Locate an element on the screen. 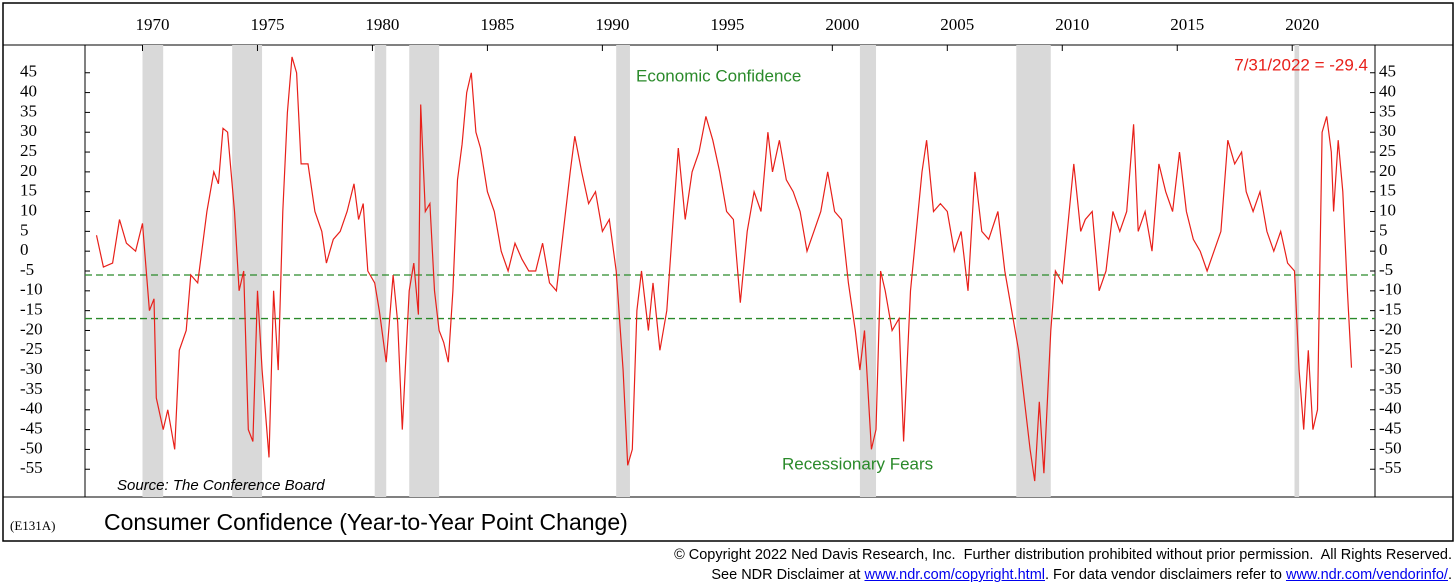  x-tick-label: 2000 is located at coordinates (842, 24).